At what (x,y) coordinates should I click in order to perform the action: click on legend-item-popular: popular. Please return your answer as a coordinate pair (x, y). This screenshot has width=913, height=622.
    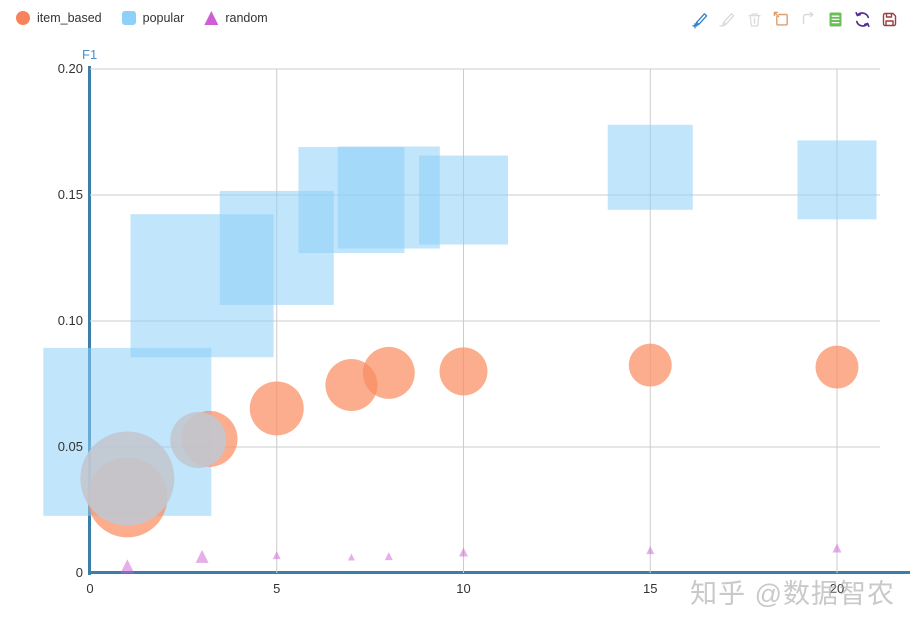
    Looking at the image, I should click on (153, 18).